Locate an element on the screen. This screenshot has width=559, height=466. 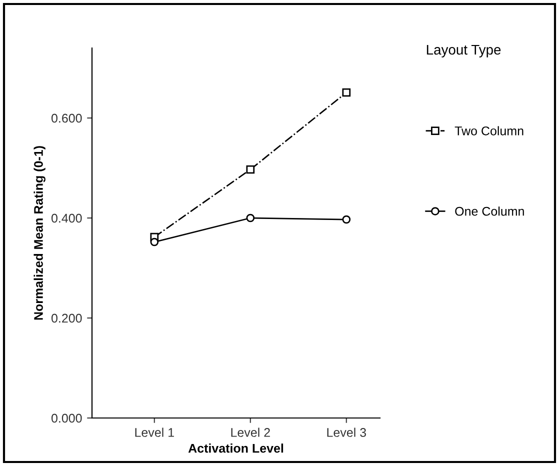
x-tick-label: Level 1 is located at coordinates (154, 432).